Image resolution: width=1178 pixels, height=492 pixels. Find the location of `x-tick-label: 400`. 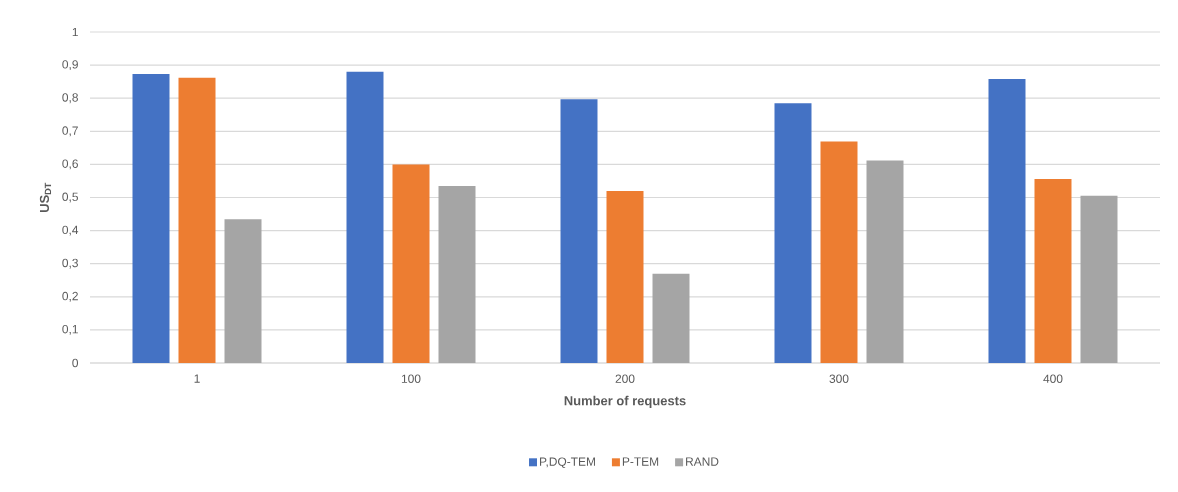

x-tick-label: 400 is located at coordinates (1053, 378).